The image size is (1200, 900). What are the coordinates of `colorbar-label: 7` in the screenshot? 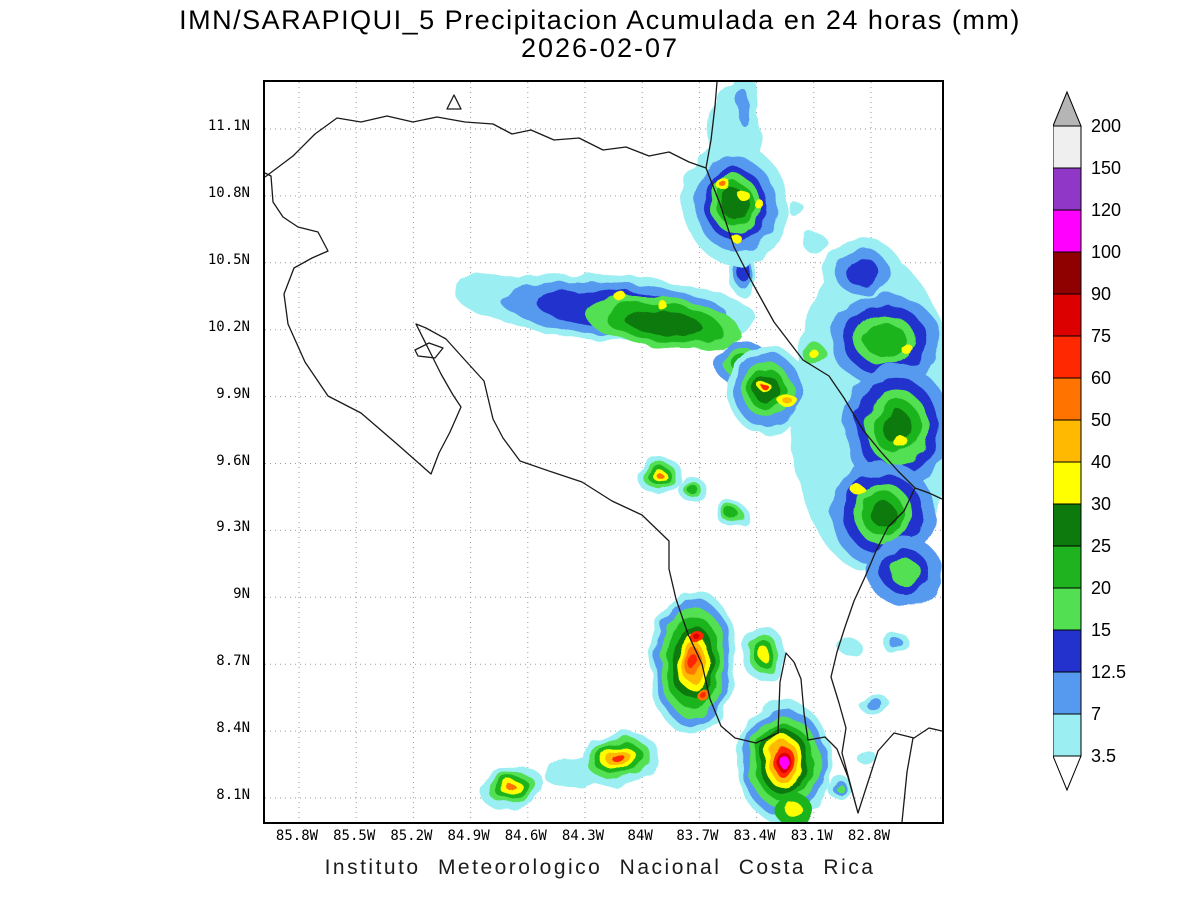 It's located at (1096, 714).